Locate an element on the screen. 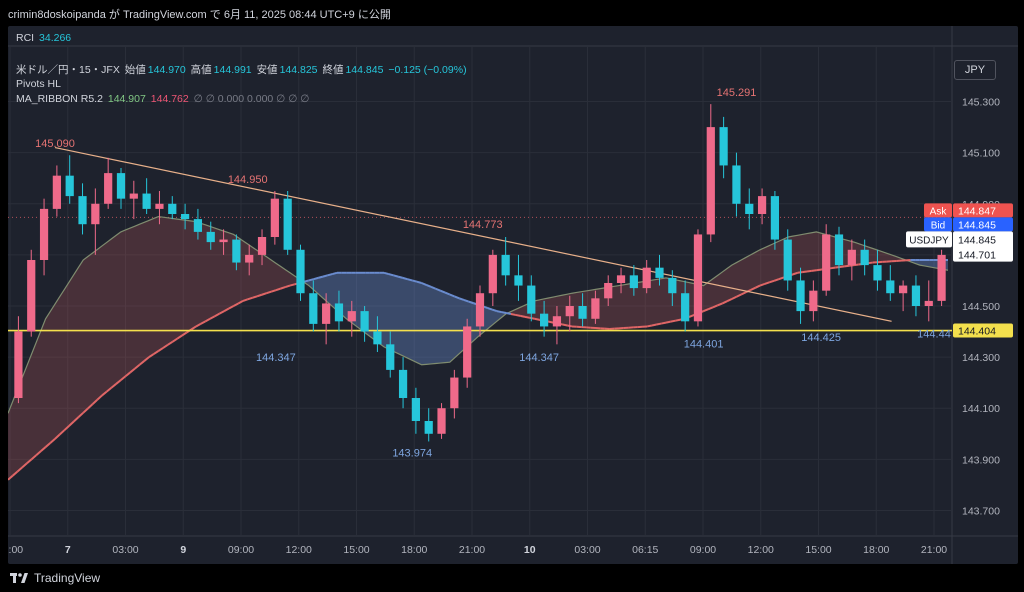  change-value: −0.125 (−0.09%) is located at coordinates (427, 70).